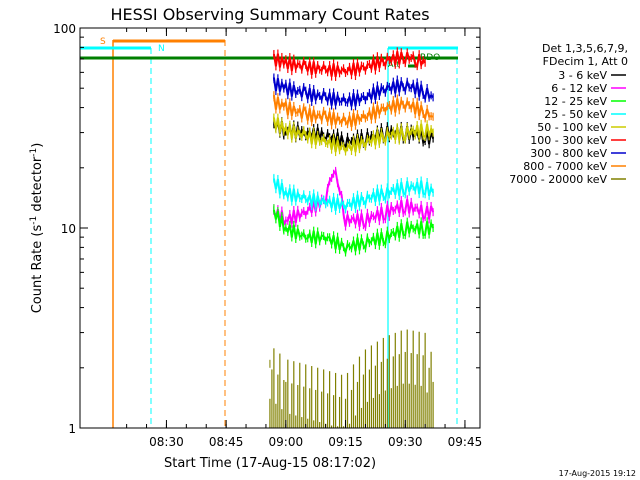  What do you see at coordinates (582, 75) in the screenshot?
I see `legend-label-0: 3 - 6 keV` at bounding box center [582, 75].